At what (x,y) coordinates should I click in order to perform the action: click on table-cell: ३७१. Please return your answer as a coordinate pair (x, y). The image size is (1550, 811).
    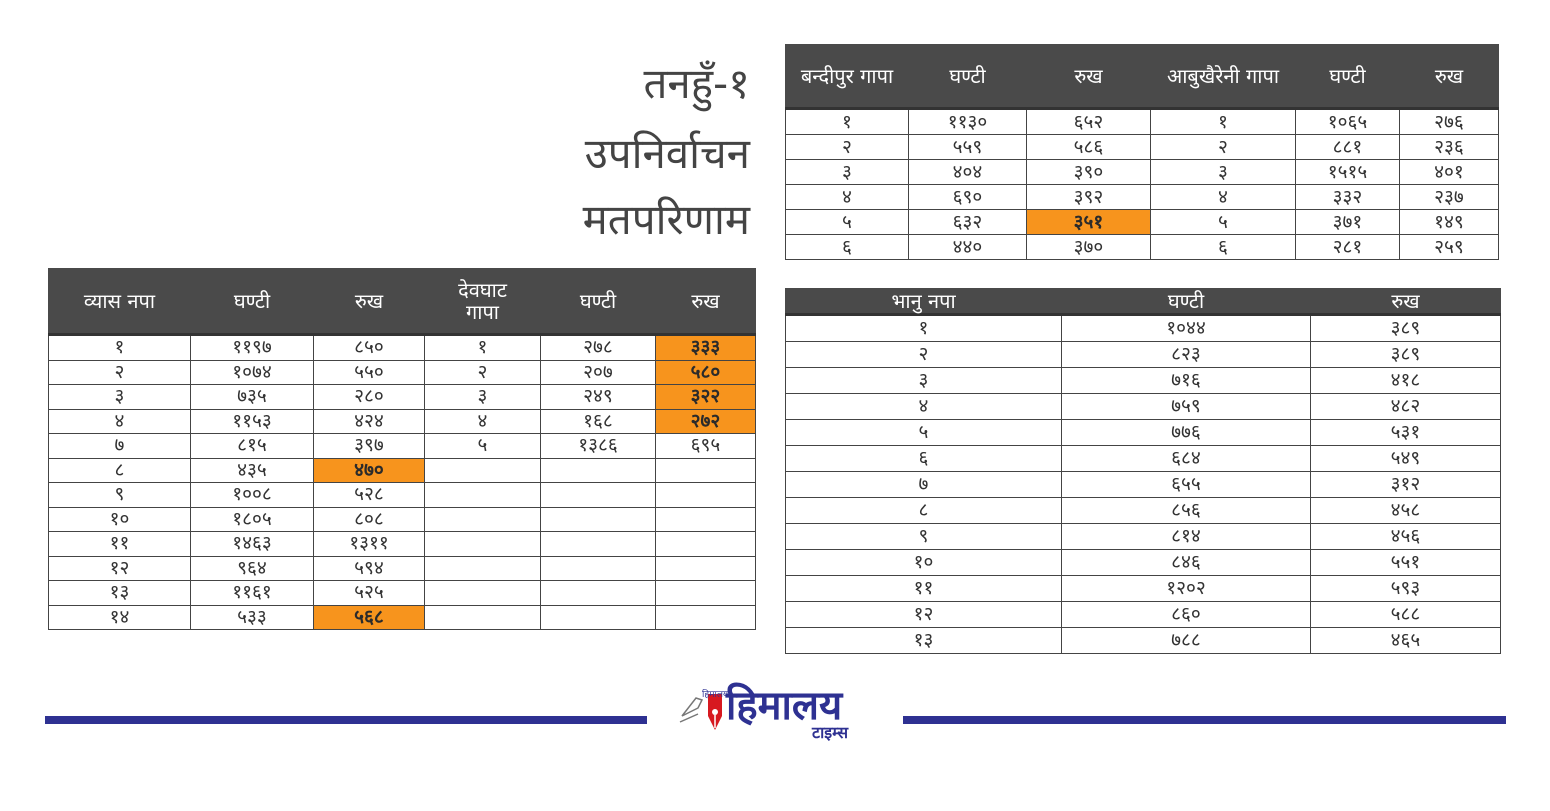
    Looking at the image, I should click on (1347, 222).